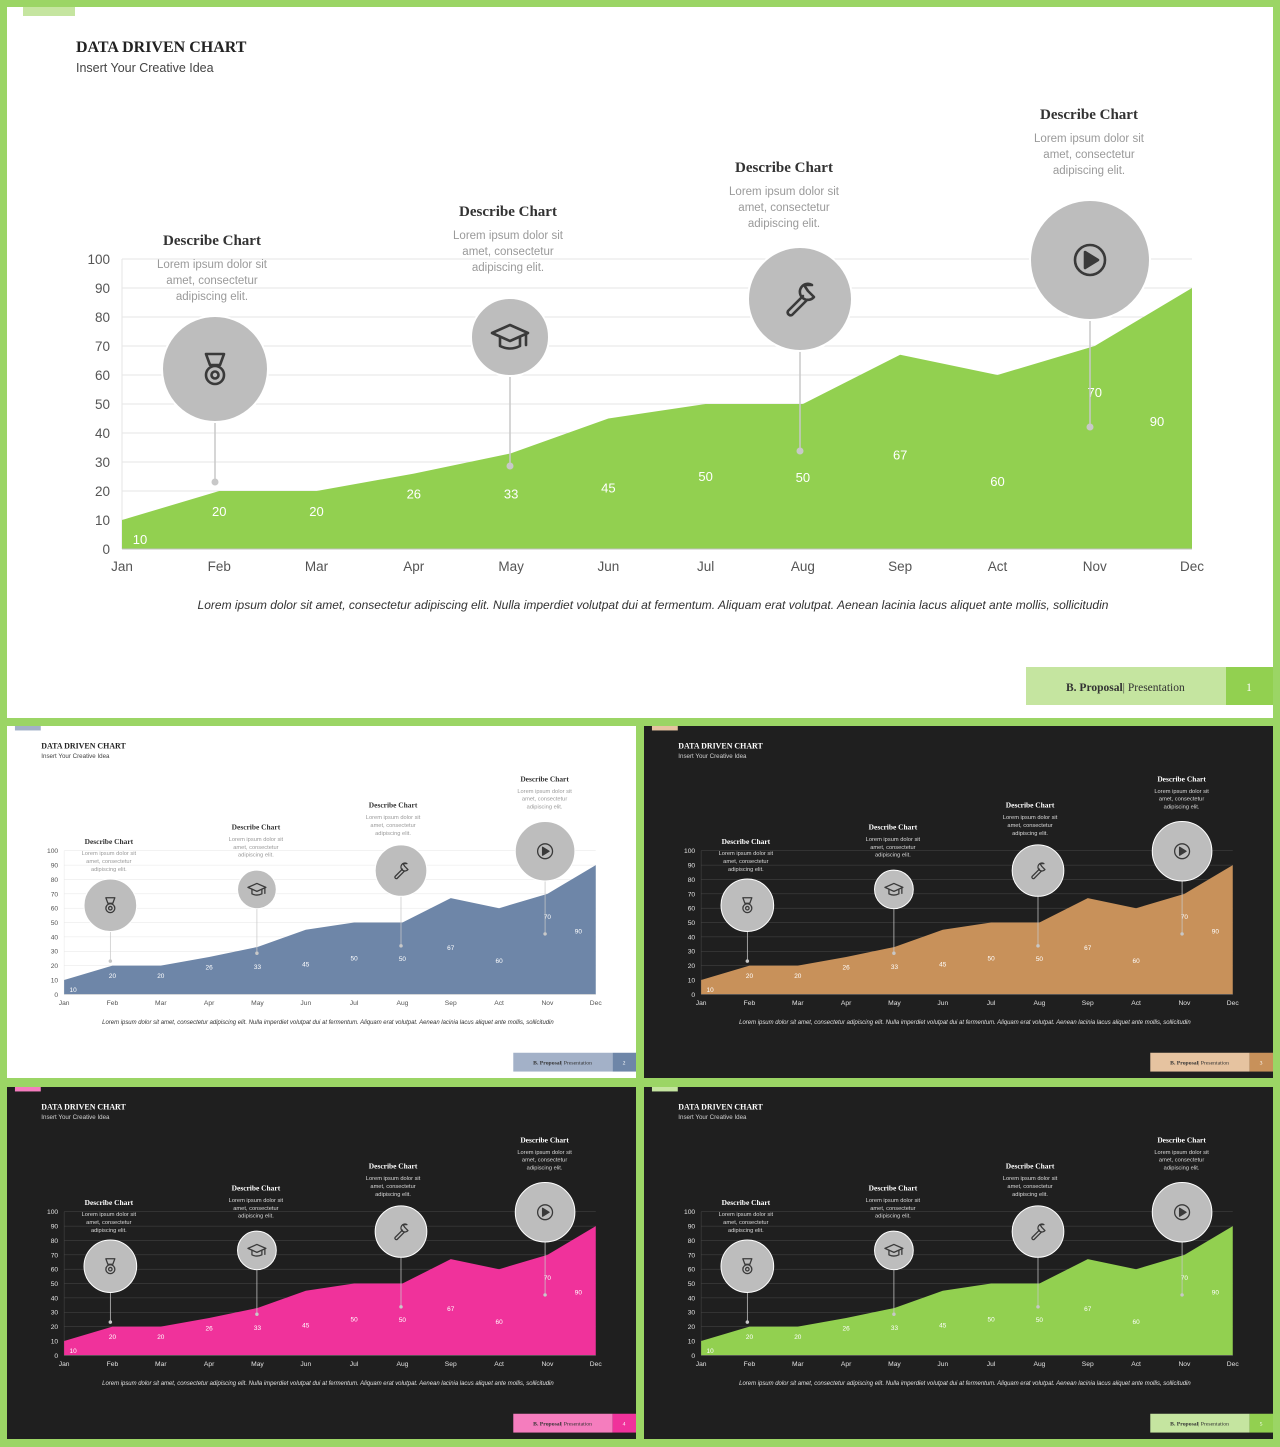  Describe the element at coordinates (1136, 1364) in the screenshot. I see `x-tick-label: Act` at that location.